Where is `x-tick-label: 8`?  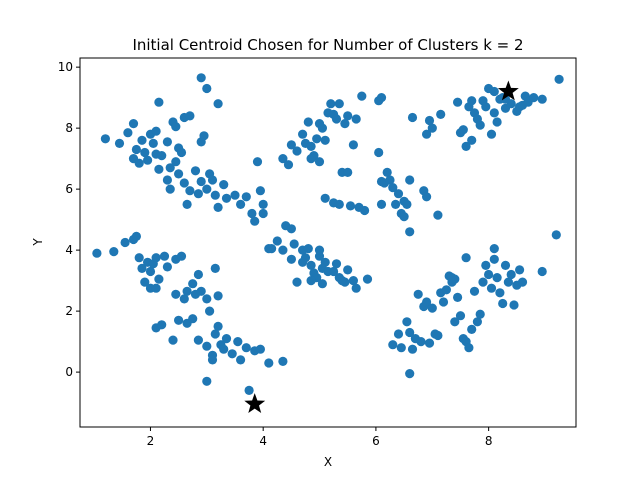 x-tick-label: 8 is located at coordinates (489, 441).